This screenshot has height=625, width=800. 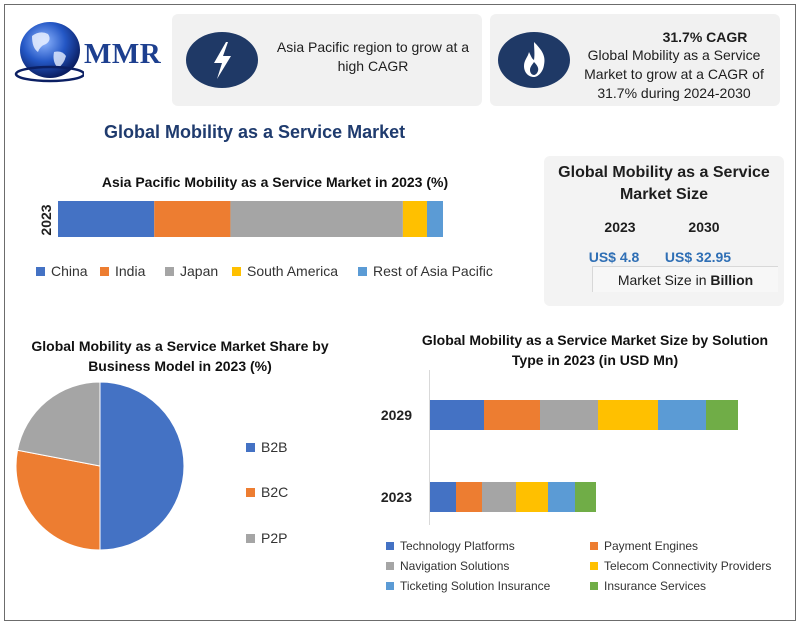 I want to click on asia-pacific-stacked-bar-chart: 2023, so click(x=240, y=219).